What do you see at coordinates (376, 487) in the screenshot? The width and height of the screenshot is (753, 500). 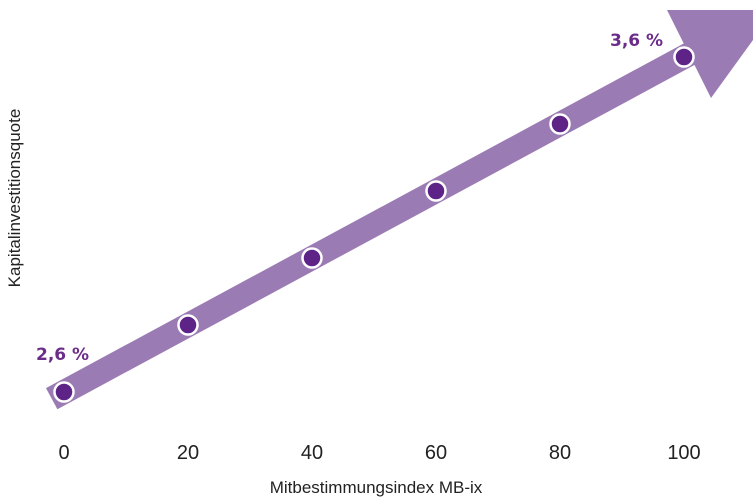 I see `x-axis-title: Mitbestimmungsindex MB-ix` at bounding box center [376, 487].